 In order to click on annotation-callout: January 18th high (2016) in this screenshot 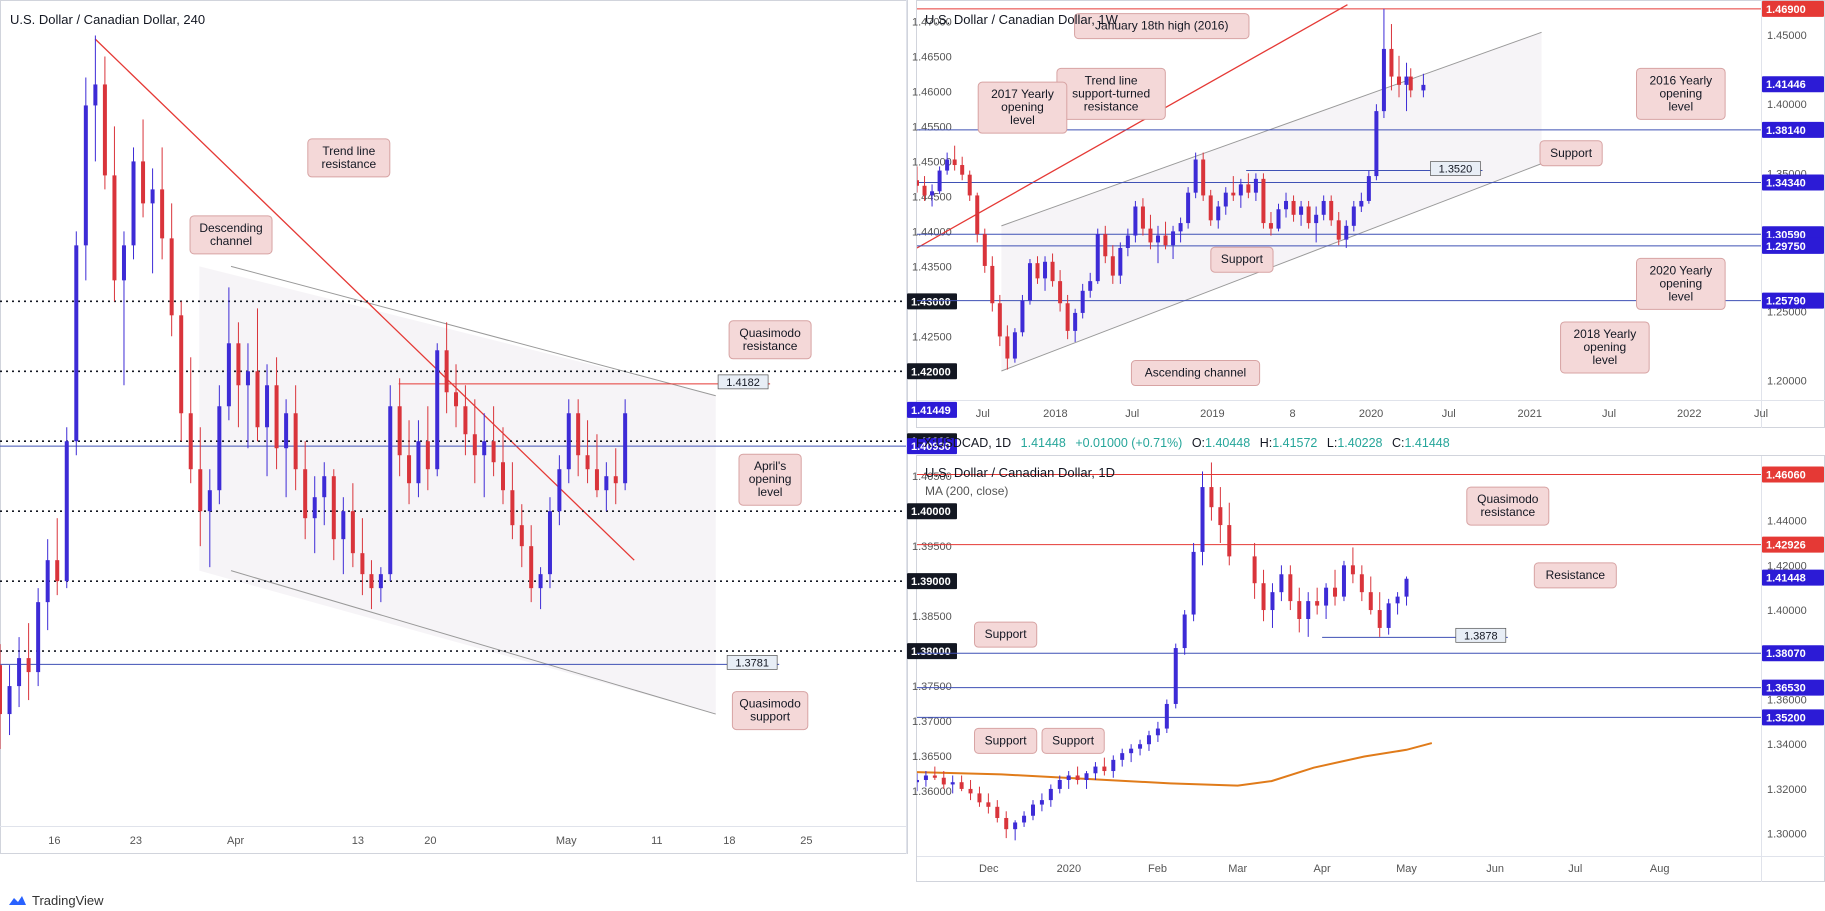, I will do `click(1162, 26)`.